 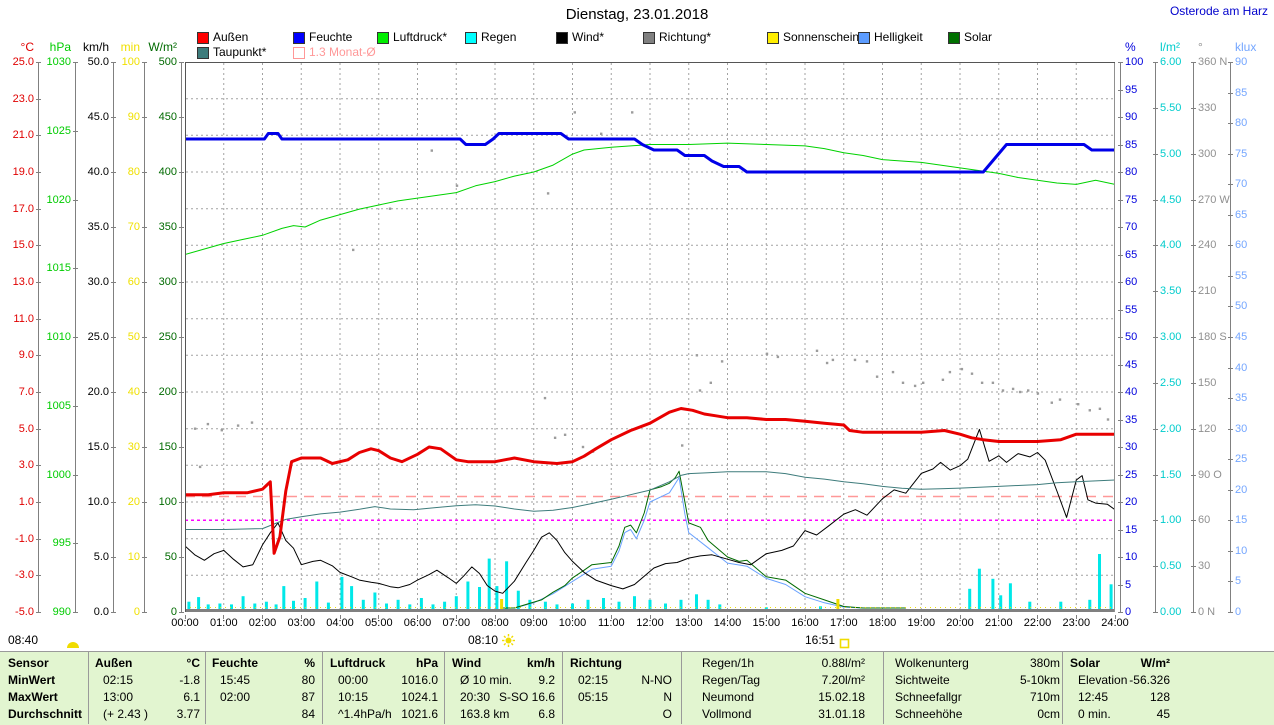 What do you see at coordinates (1241, 367) in the screenshot?
I see `axis-tick-label: 40` at bounding box center [1241, 367].